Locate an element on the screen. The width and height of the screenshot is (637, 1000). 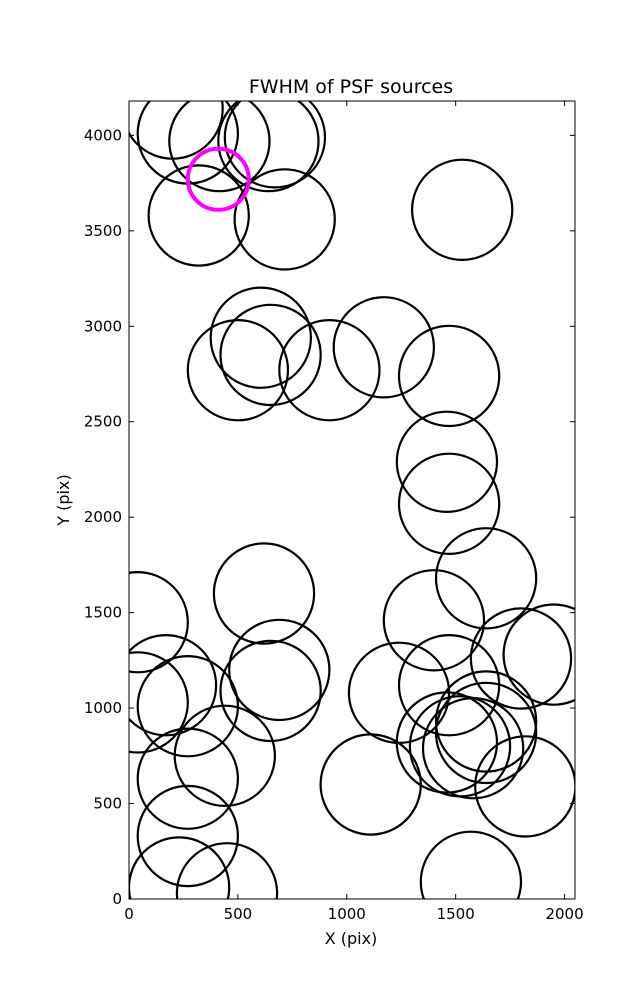
y-tick-label: 3500 is located at coordinates (103, 231).